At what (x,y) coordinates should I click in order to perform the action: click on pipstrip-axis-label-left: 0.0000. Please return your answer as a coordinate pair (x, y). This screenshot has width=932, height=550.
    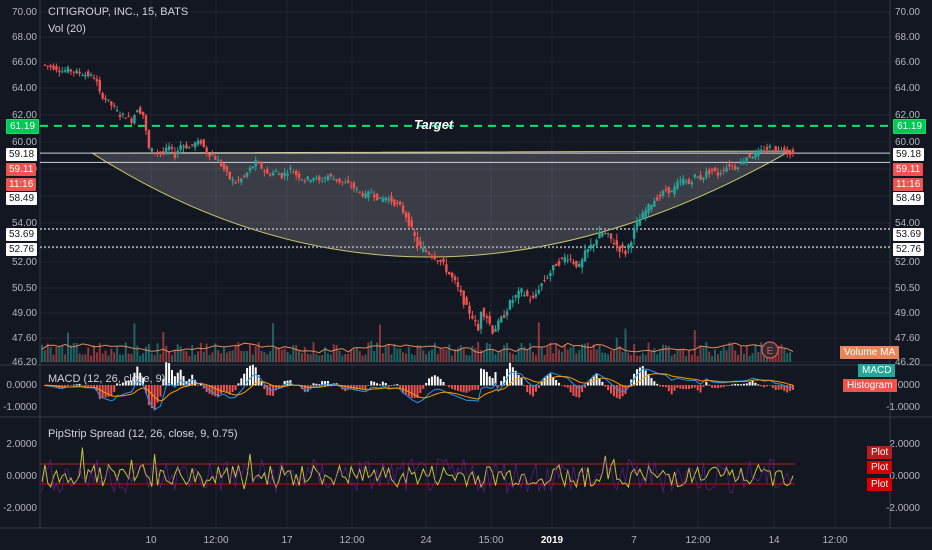
    Looking at the image, I should click on (21, 476).